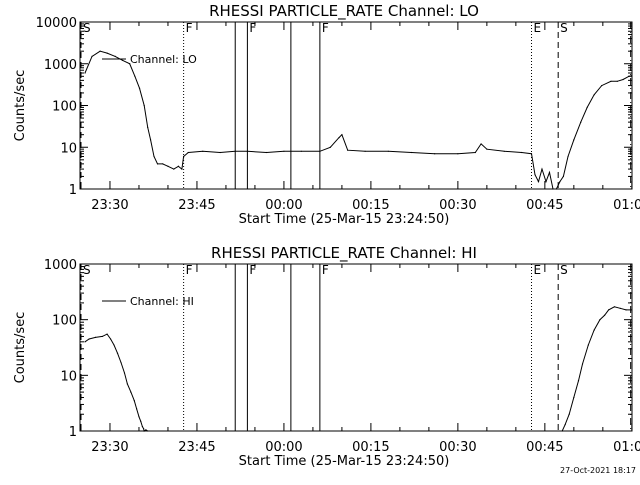 The height and width of the screenshot is (485, 640). I want to click on panel-1-title: RHESSI PARTICLE_RATE Channel: LO, so click(344, 11).